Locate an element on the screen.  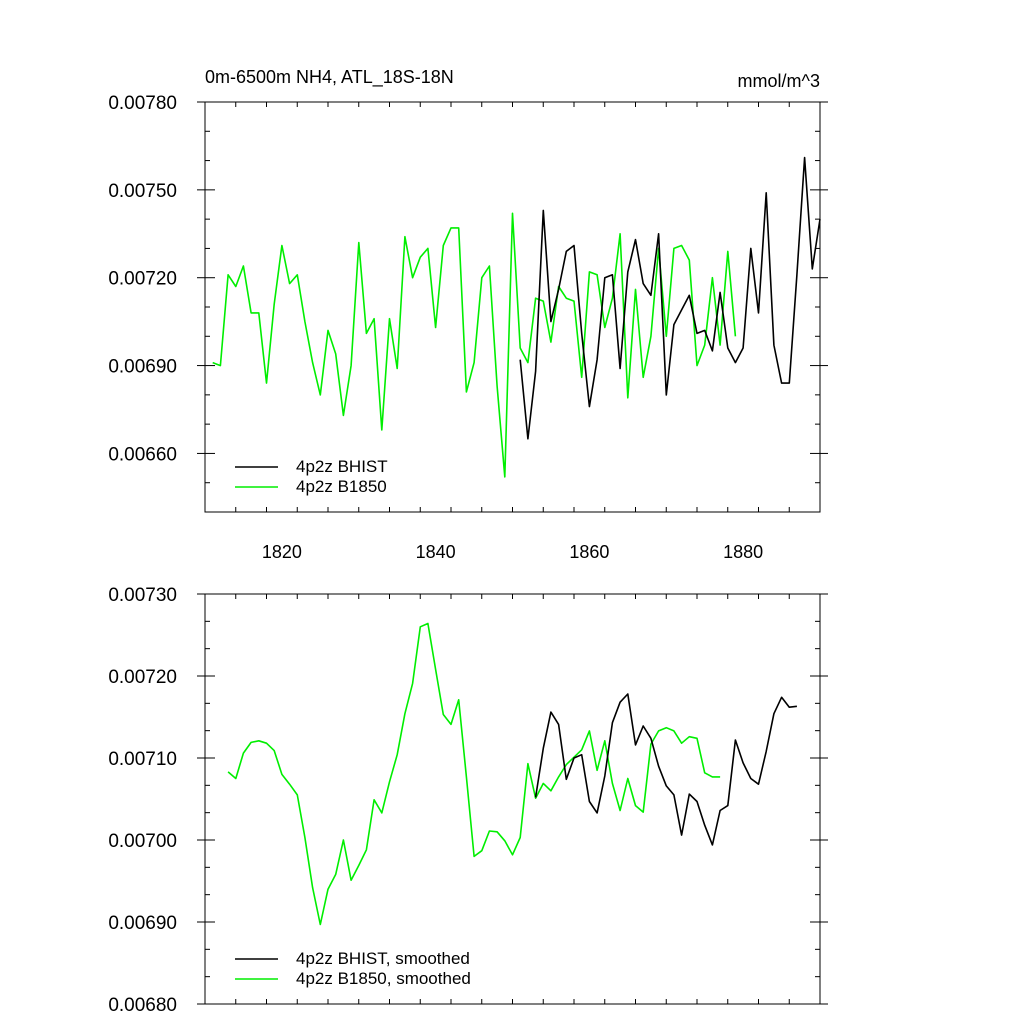
legend-label: 4p2z B1850 is located at coordinates (341, 486).